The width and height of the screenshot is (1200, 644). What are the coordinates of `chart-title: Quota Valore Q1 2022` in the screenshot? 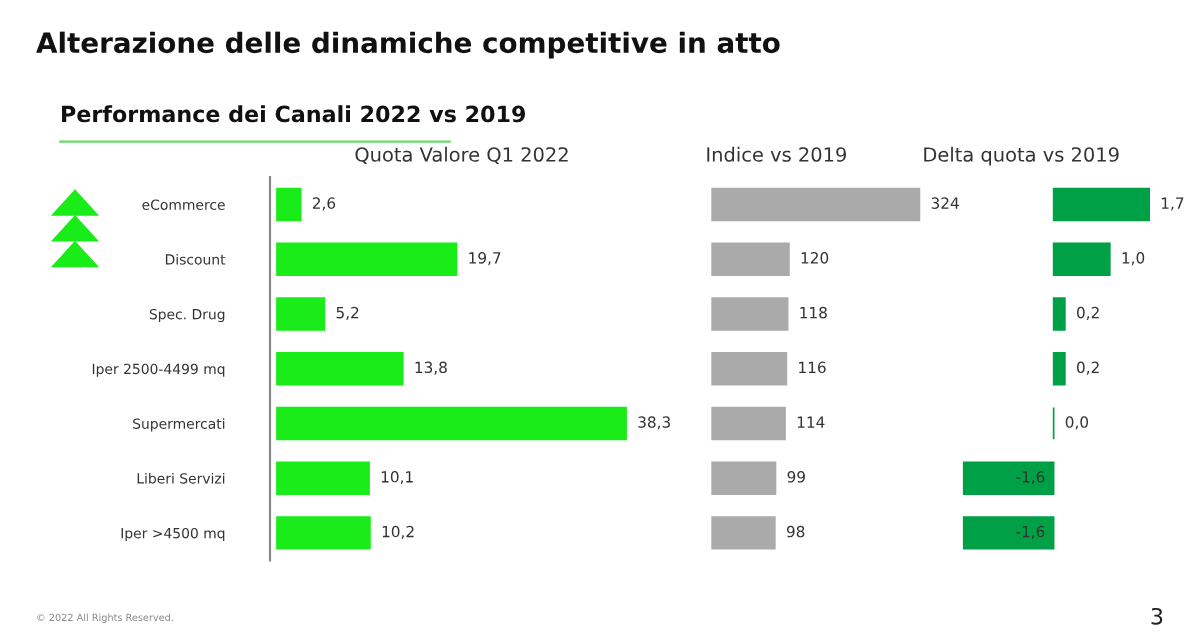 It's located at (461, 155).